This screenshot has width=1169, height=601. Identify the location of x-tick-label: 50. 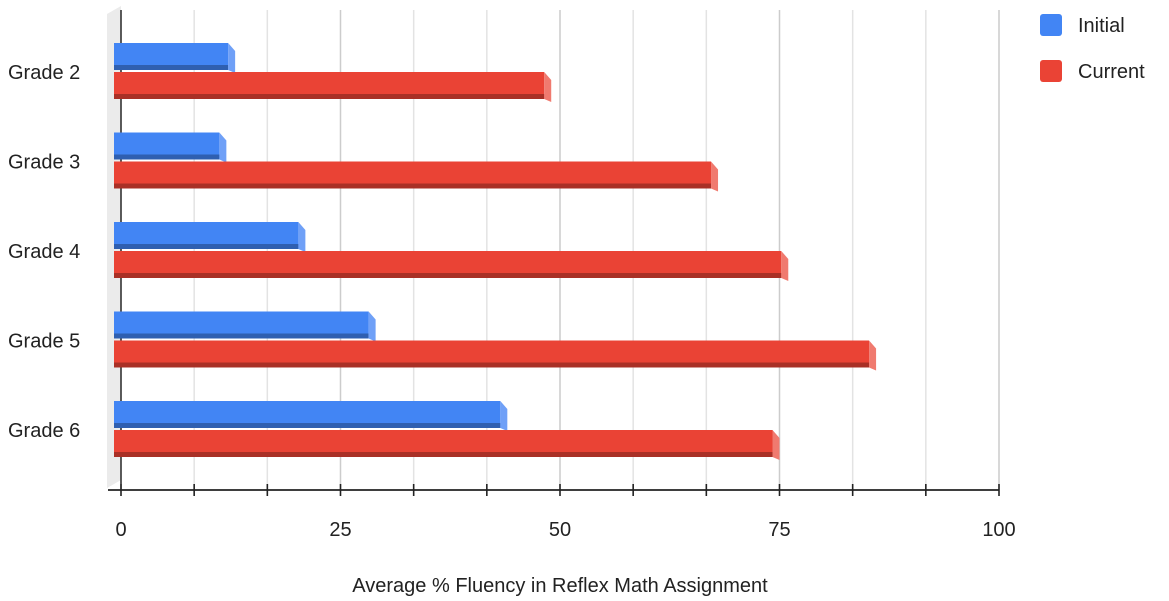
(560, 530).